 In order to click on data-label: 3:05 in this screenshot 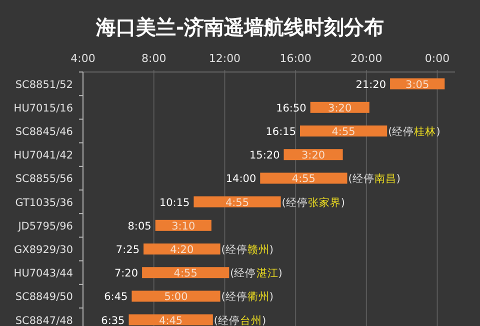, I will do `click(418, 84)`.